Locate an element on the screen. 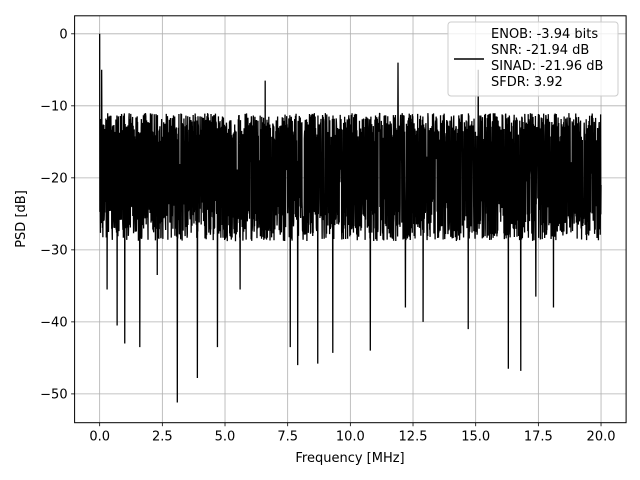  y-tick-label: −30 is located at coordinates (53, 250).